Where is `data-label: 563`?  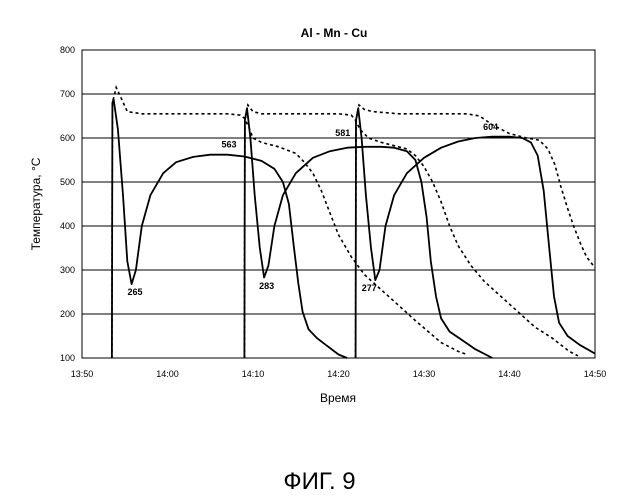 data-label: 563 is located at coordinates (229, 145).